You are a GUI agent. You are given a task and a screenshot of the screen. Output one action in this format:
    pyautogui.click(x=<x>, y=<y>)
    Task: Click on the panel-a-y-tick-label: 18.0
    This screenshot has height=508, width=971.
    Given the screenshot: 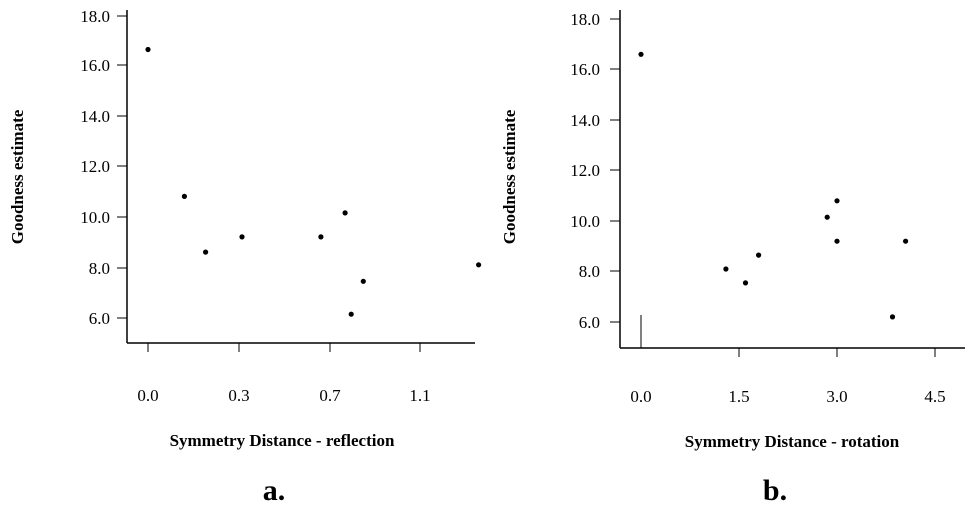 What is the action you would take?
    pyautogui.click(x=95, y=16)
    